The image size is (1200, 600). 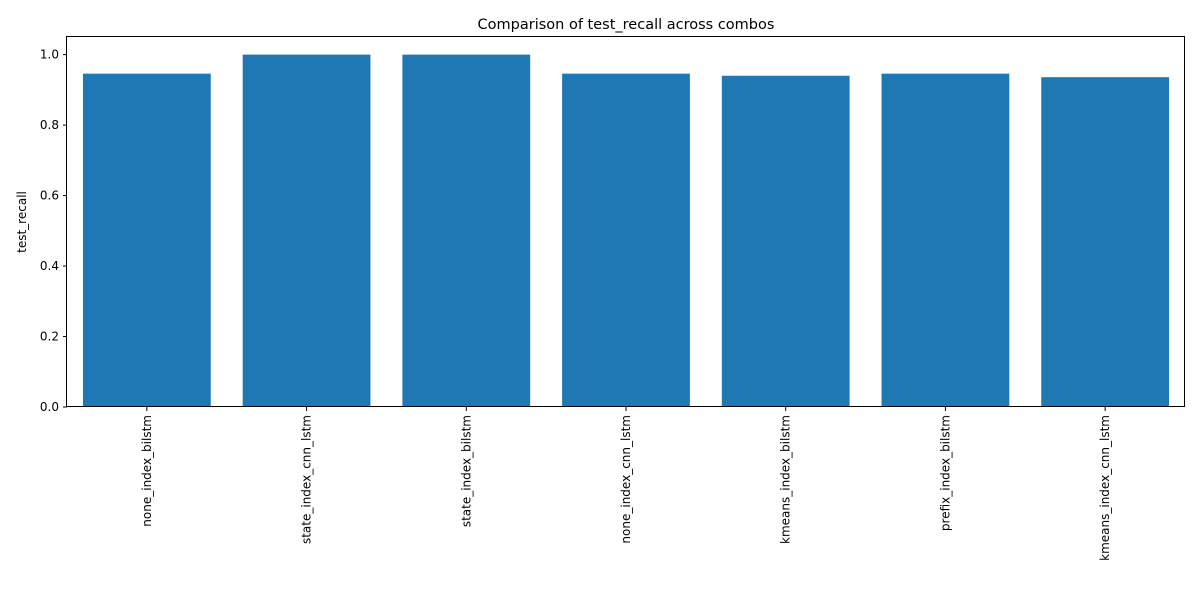 I want to click on bar-none_index_bilstm, so click(x=146, y=240).